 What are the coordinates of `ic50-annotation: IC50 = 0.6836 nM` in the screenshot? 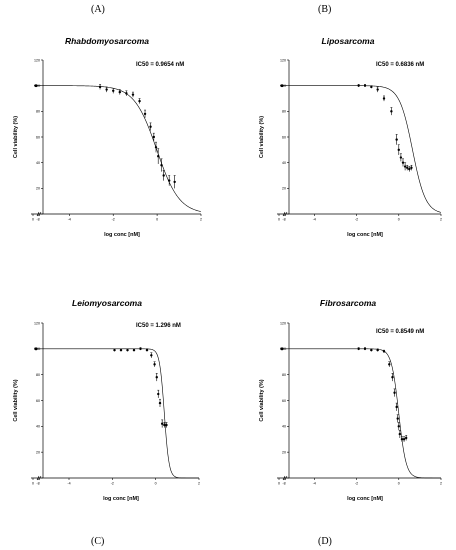 It's located at (400, 65).